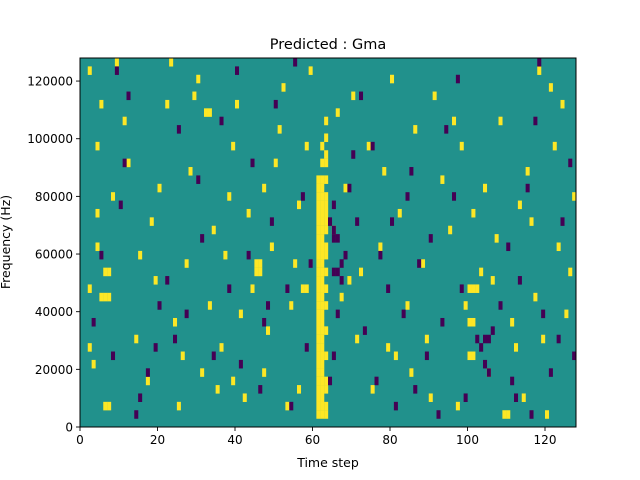 The image size is (640, 480). I want to click on x-tick-label: 120, so click(545, 440).